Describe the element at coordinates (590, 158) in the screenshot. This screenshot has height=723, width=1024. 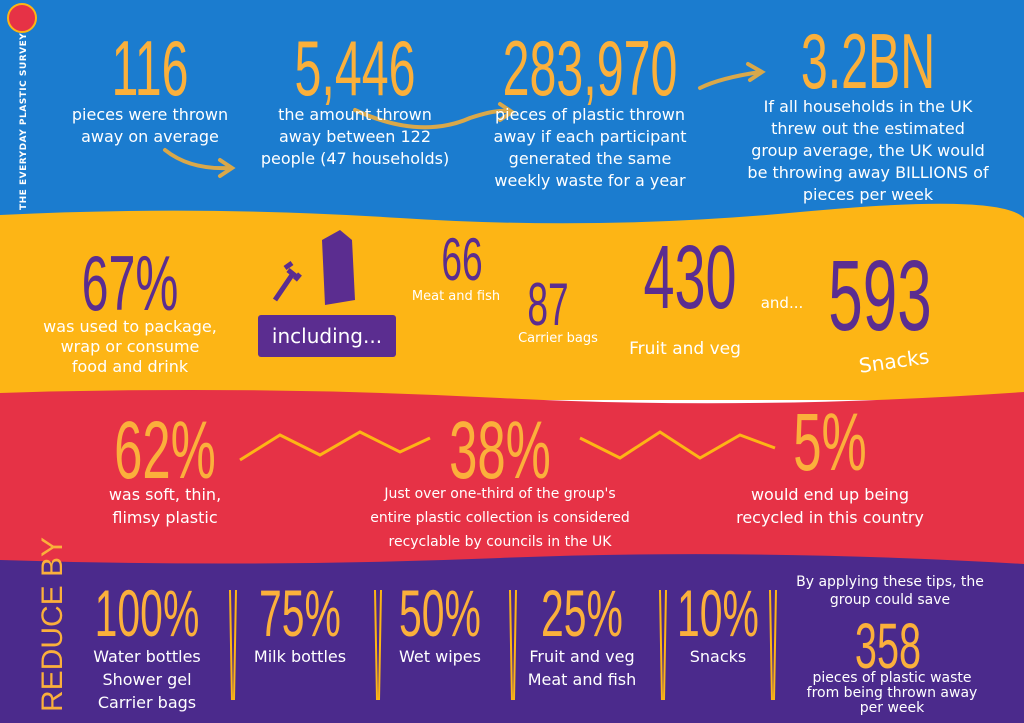
I see `stat-text: generated the same` at that location.